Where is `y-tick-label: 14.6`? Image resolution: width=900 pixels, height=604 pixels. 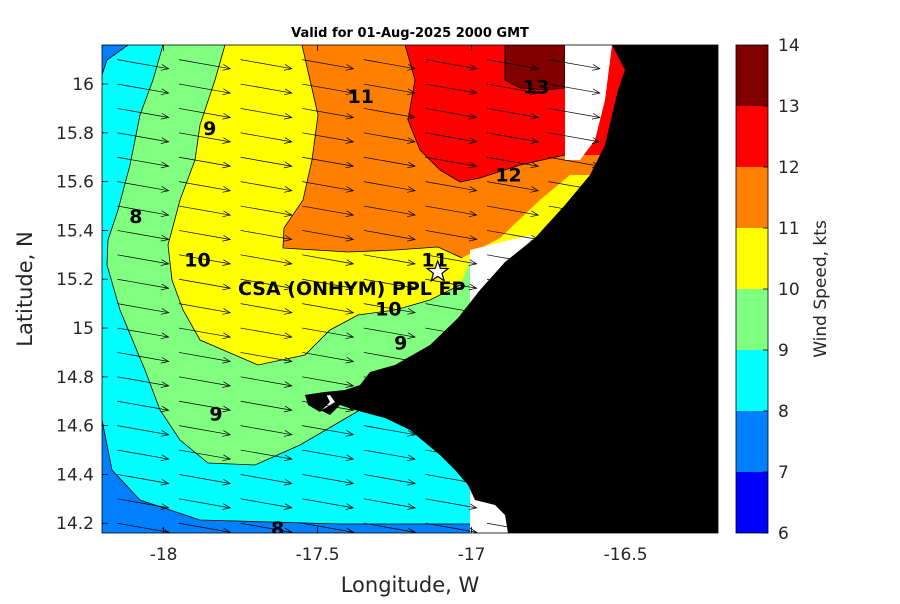 y-tick-label: 14.6 is located at coordinates (75, 427).